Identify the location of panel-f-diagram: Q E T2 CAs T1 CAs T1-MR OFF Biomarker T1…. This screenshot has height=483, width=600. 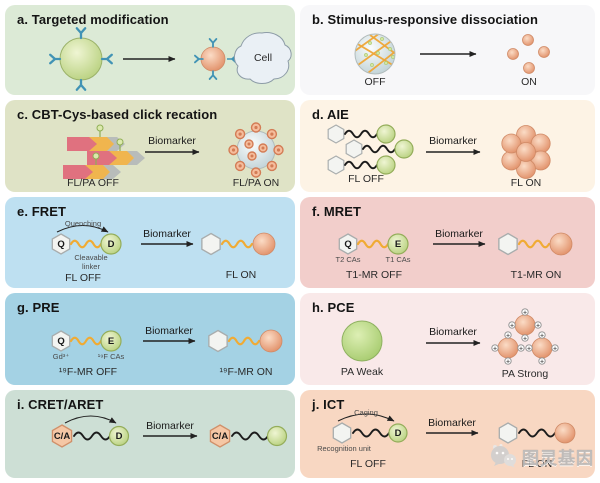
(454, 254).